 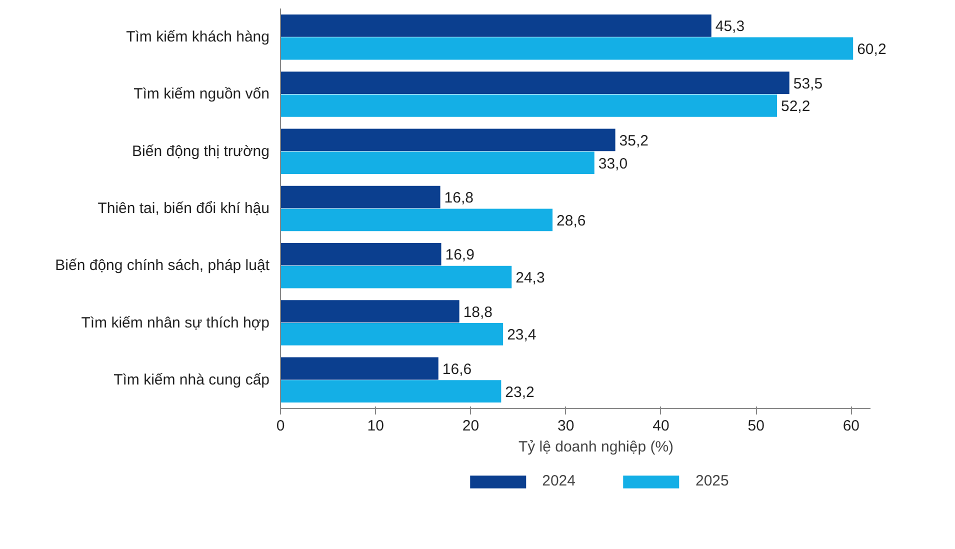 What do you see at coordinates (566, 426) in the screenshot?
I see `x-tick-label: 30` at bounding box center [566, 426].